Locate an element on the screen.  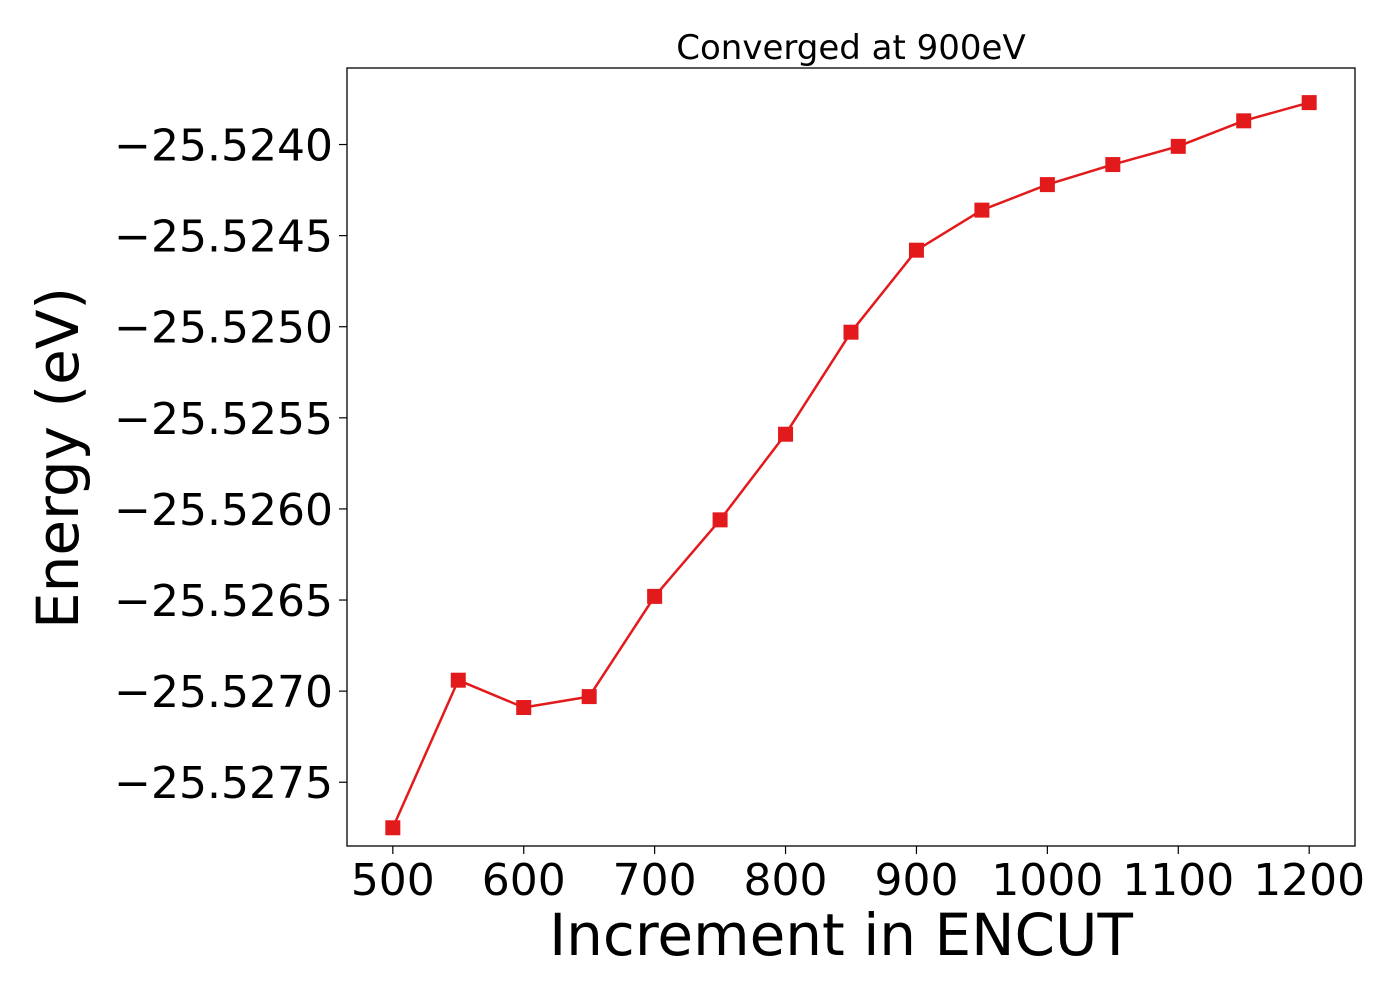
y-tick-label: −25.5250 is located at coordinates (223, 328).